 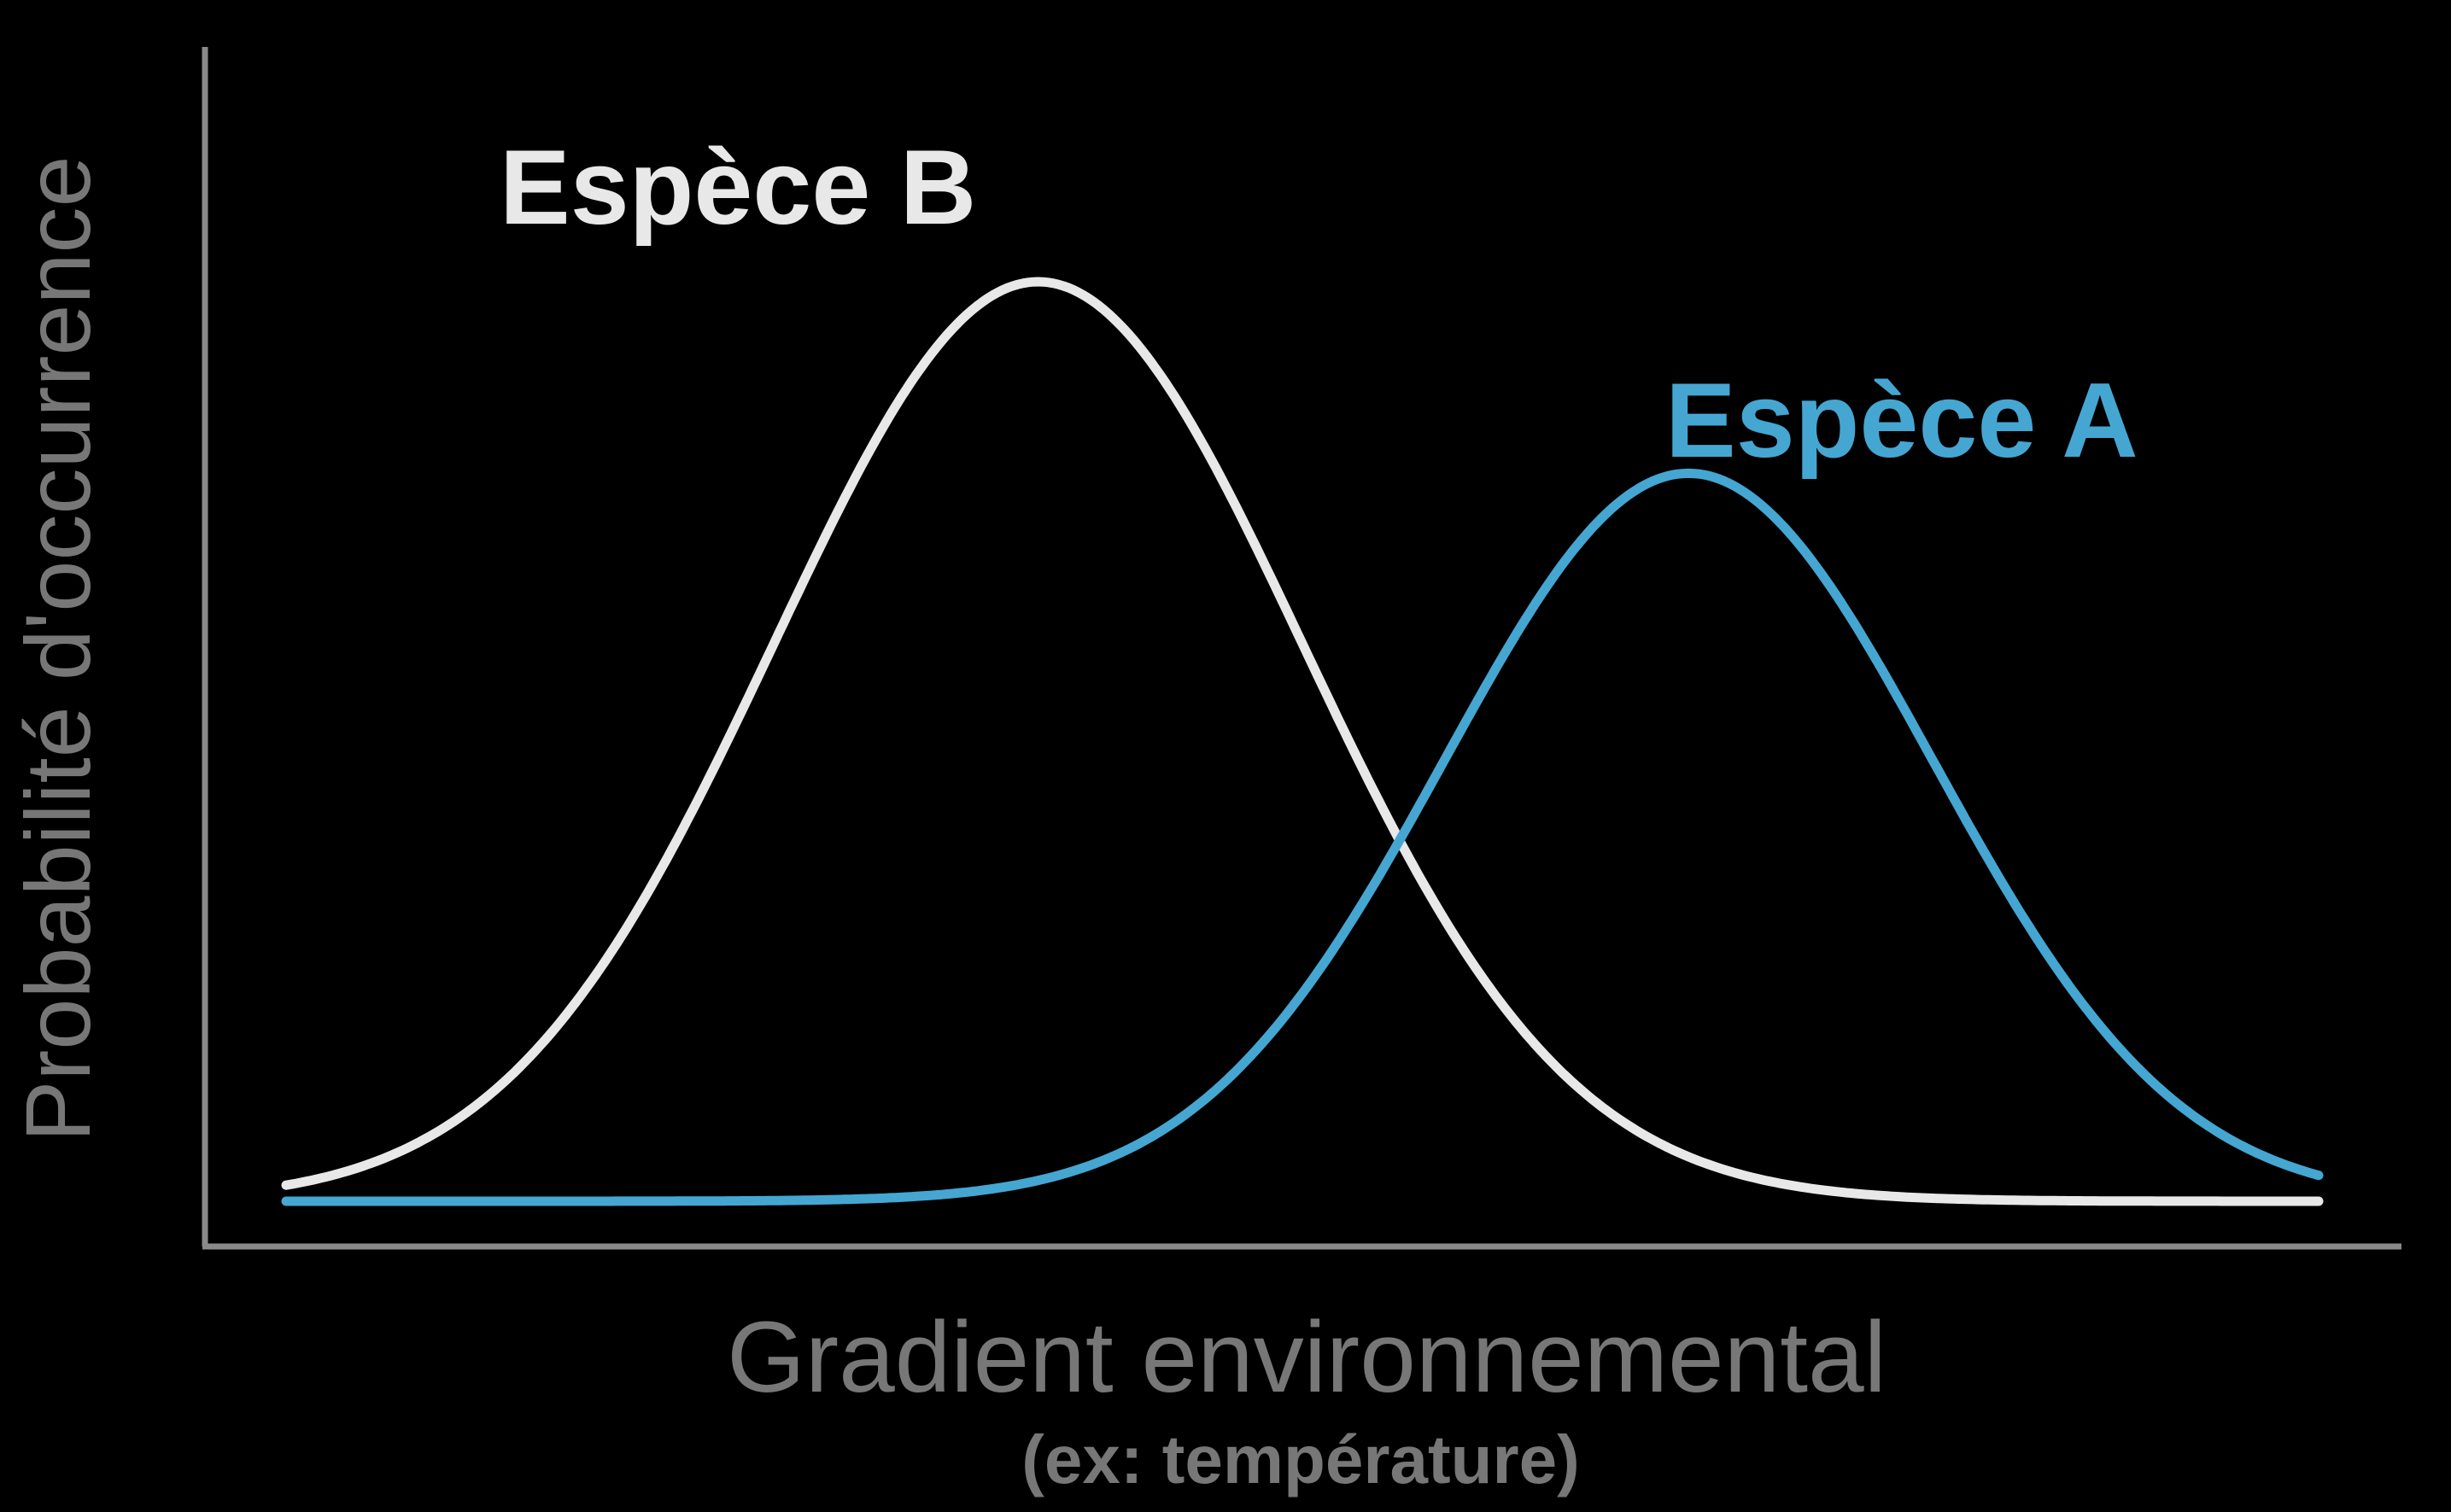 What do you see at coordinates (738, 188) in the screenshot?
I see `series-label-espece-b: Espèce B` at bounding box center [738, 188].